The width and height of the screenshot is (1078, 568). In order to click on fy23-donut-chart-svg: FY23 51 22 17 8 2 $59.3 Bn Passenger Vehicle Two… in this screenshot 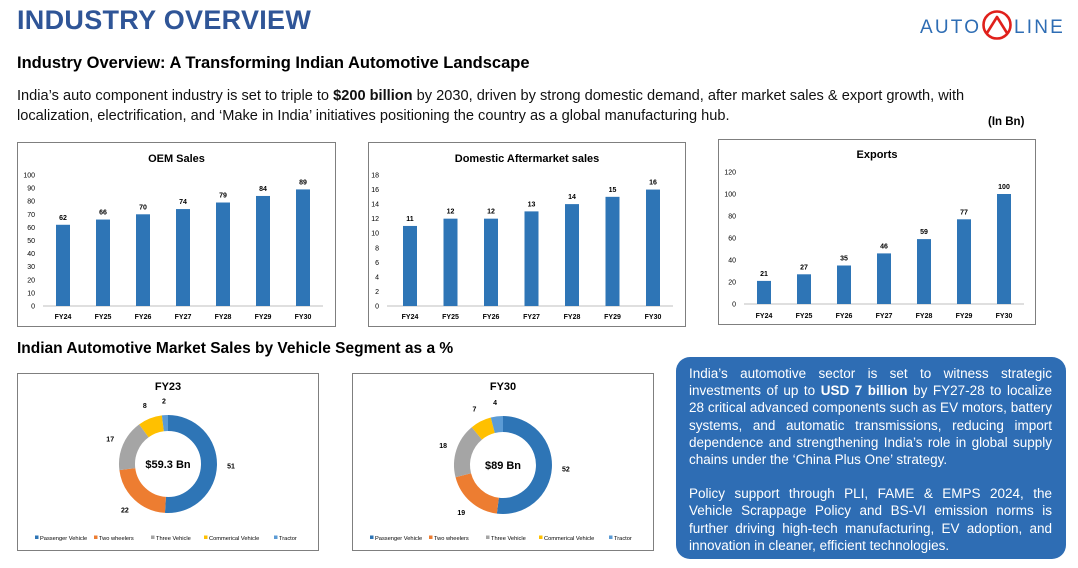, I will do `click(166, 461)`.